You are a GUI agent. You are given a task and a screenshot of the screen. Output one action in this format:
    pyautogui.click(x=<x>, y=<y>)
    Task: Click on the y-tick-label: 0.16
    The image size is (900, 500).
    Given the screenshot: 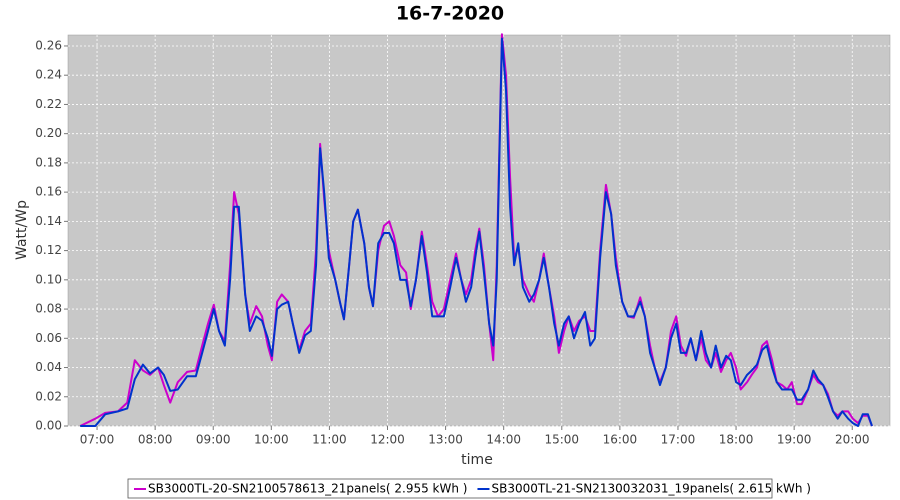 What is the action you would take?
    pyautogui.click(x=48, y=192)
    